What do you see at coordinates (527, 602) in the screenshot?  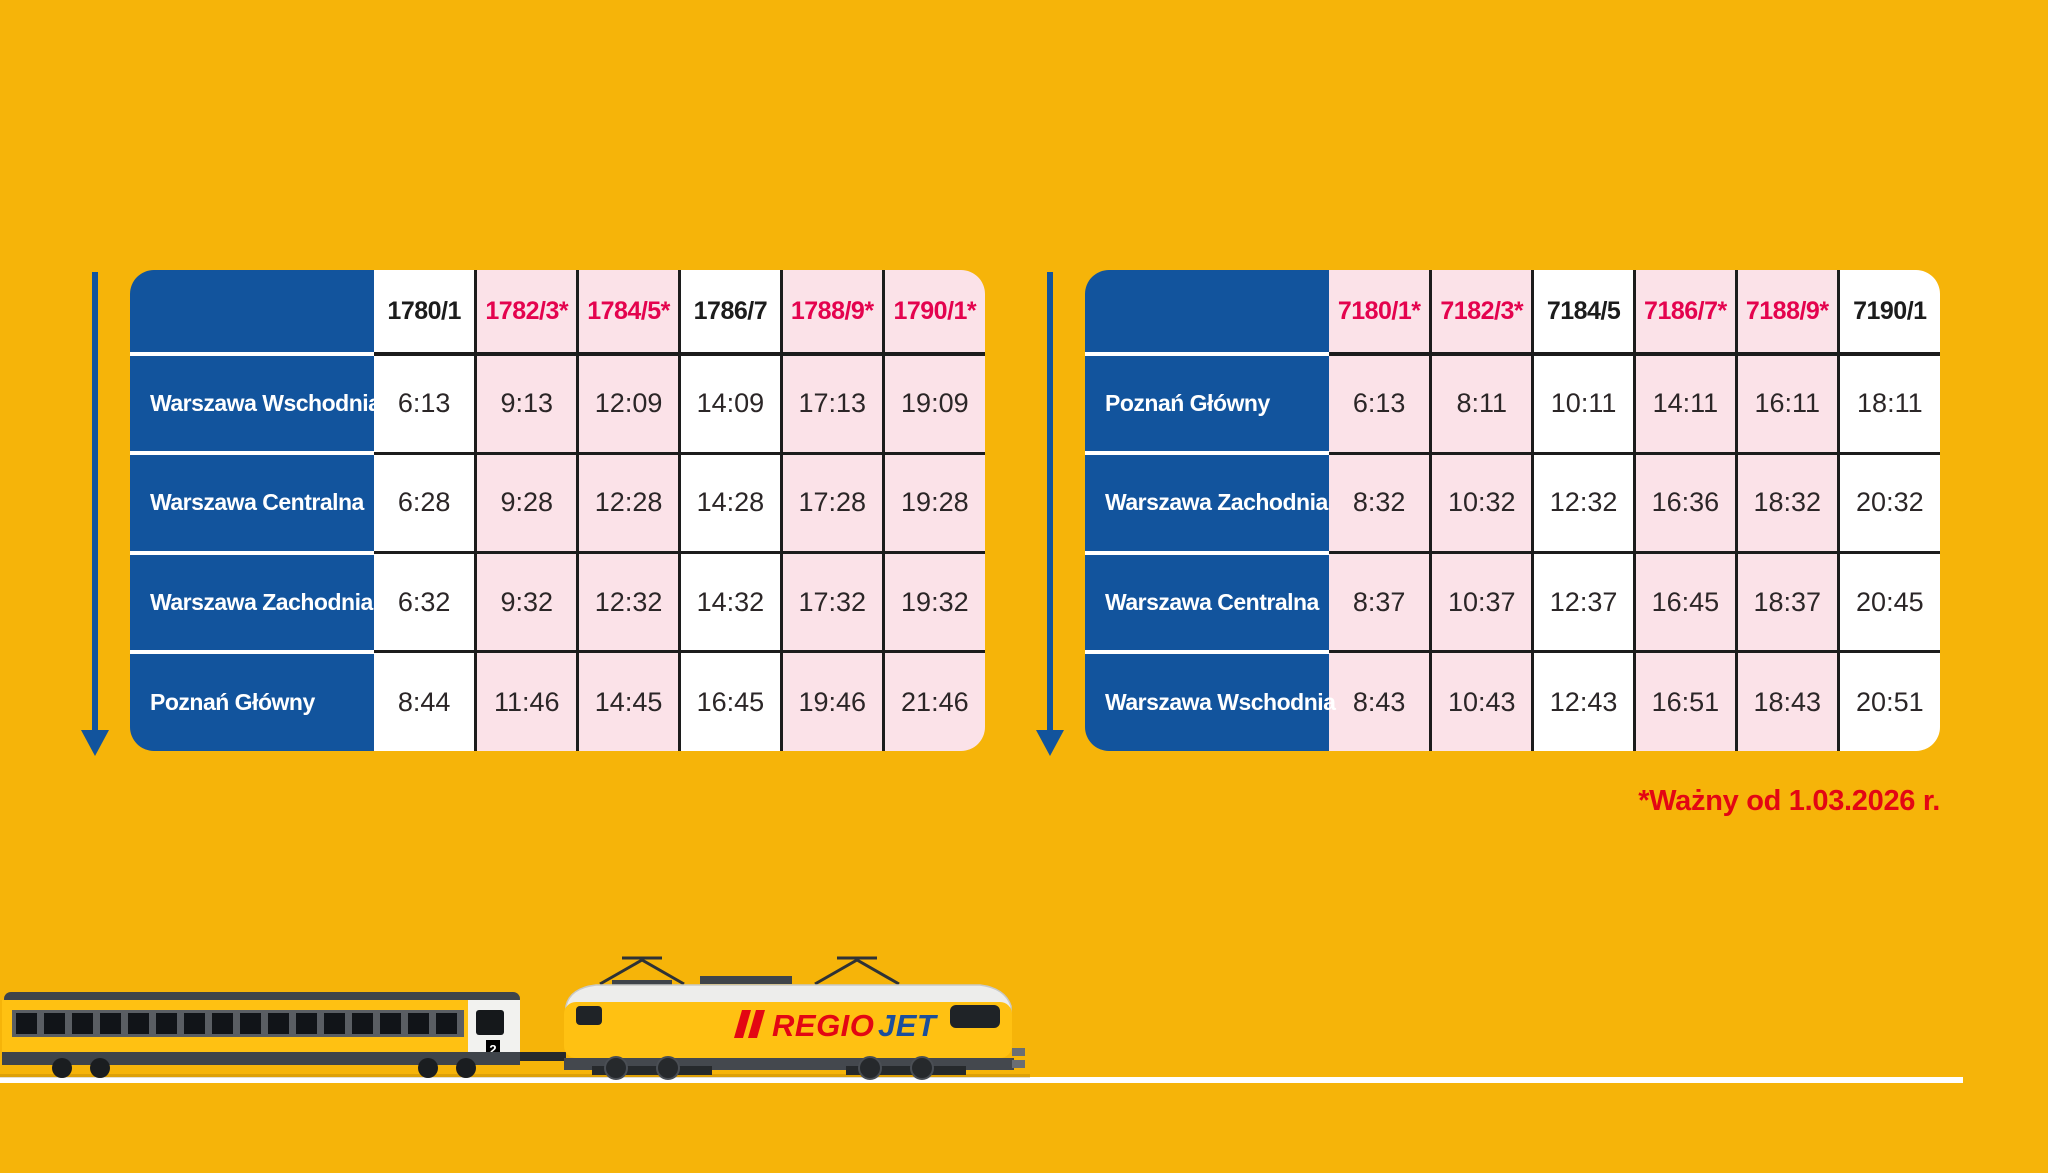 I see `time-cell: 9:32` at bounding box center [527, 602].